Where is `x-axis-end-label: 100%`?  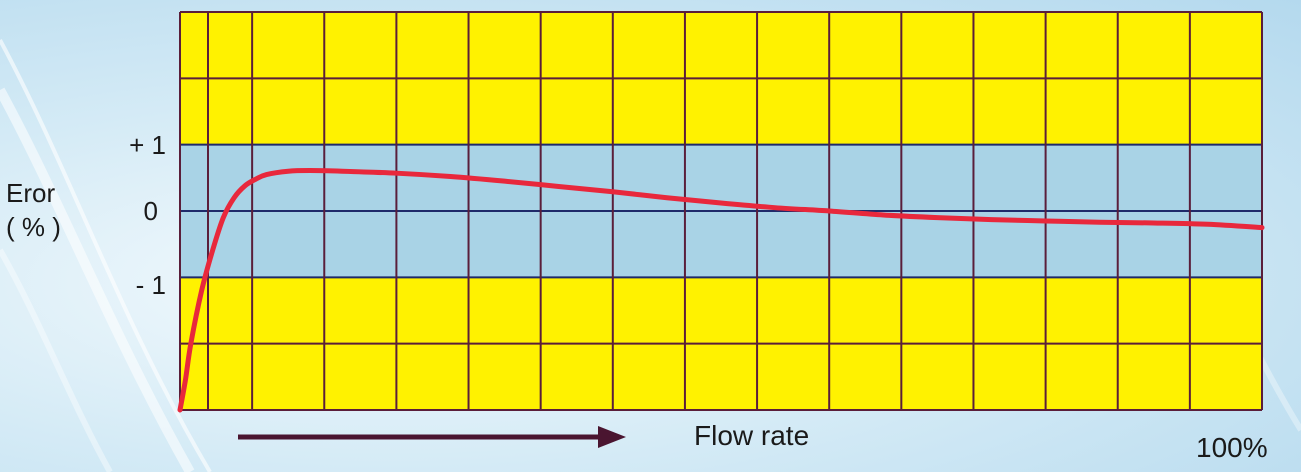
x-axis-end-label: 100% is located at coordinates (1232, 447).